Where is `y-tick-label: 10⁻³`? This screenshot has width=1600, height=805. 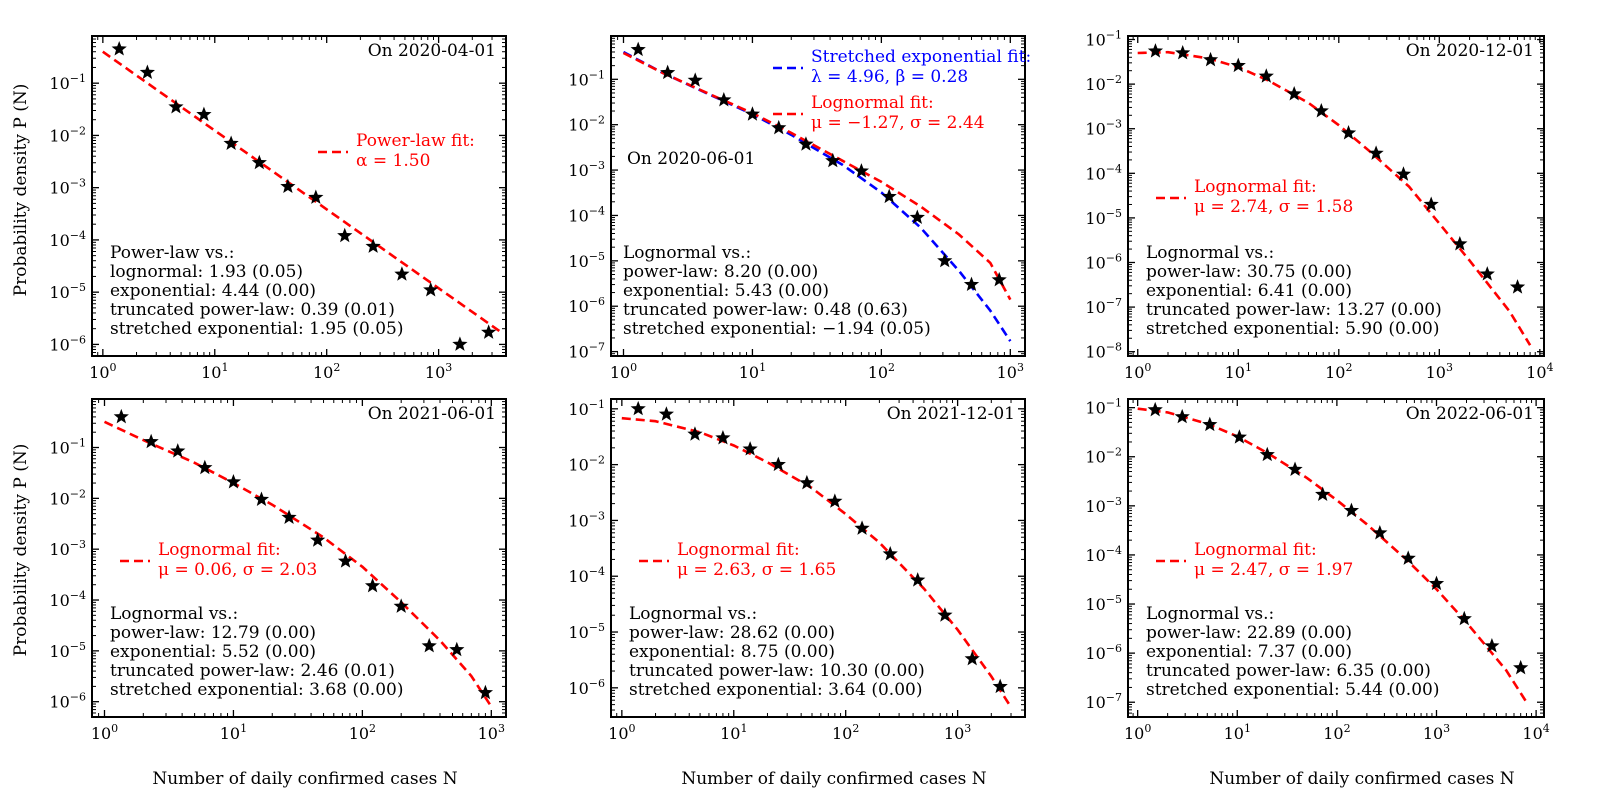 y-tick-label: 10⁻³ is located at coordinates (586, 519).